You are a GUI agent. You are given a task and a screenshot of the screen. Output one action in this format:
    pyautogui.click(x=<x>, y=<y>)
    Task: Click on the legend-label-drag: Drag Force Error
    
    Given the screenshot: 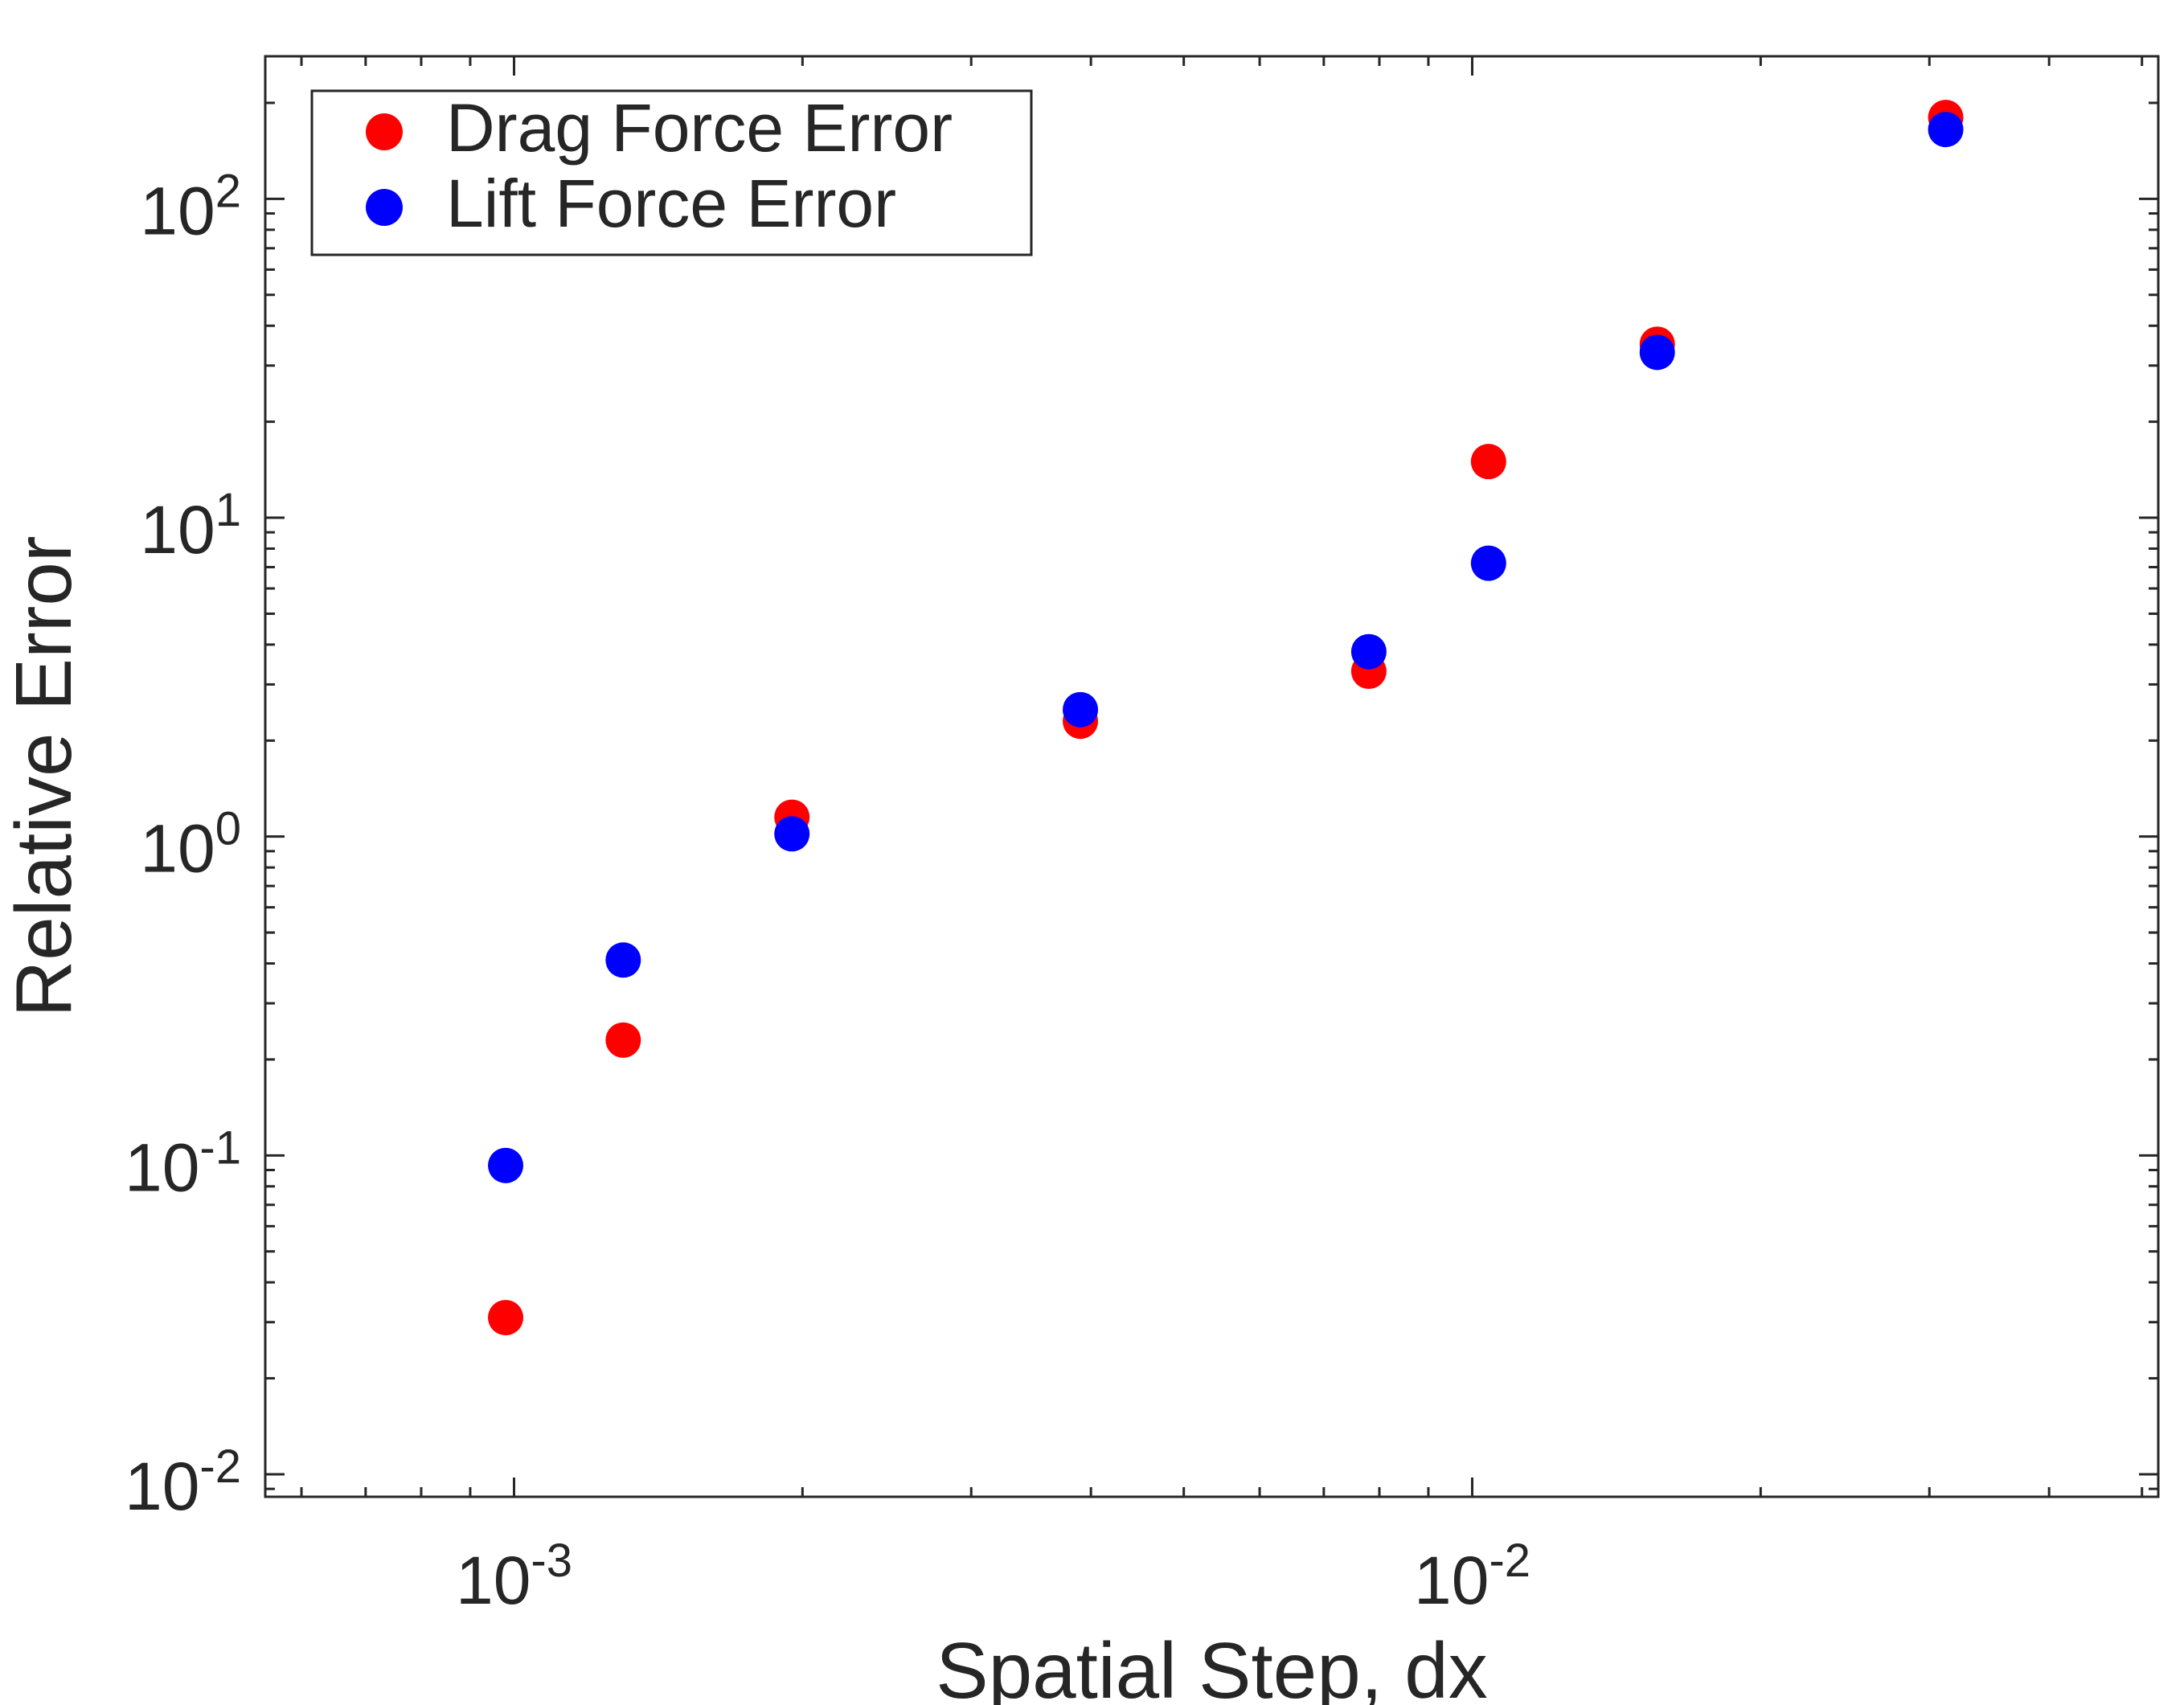 What is the action you would take?
    pyautogui.click(x=699, y=128)
    